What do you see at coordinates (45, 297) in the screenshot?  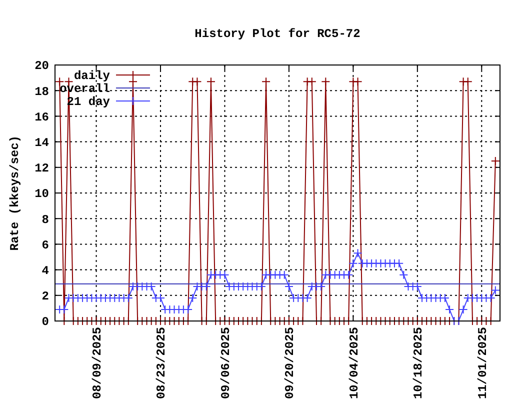 I see `y-tick-label: 2` at bounding box center [45, 297].